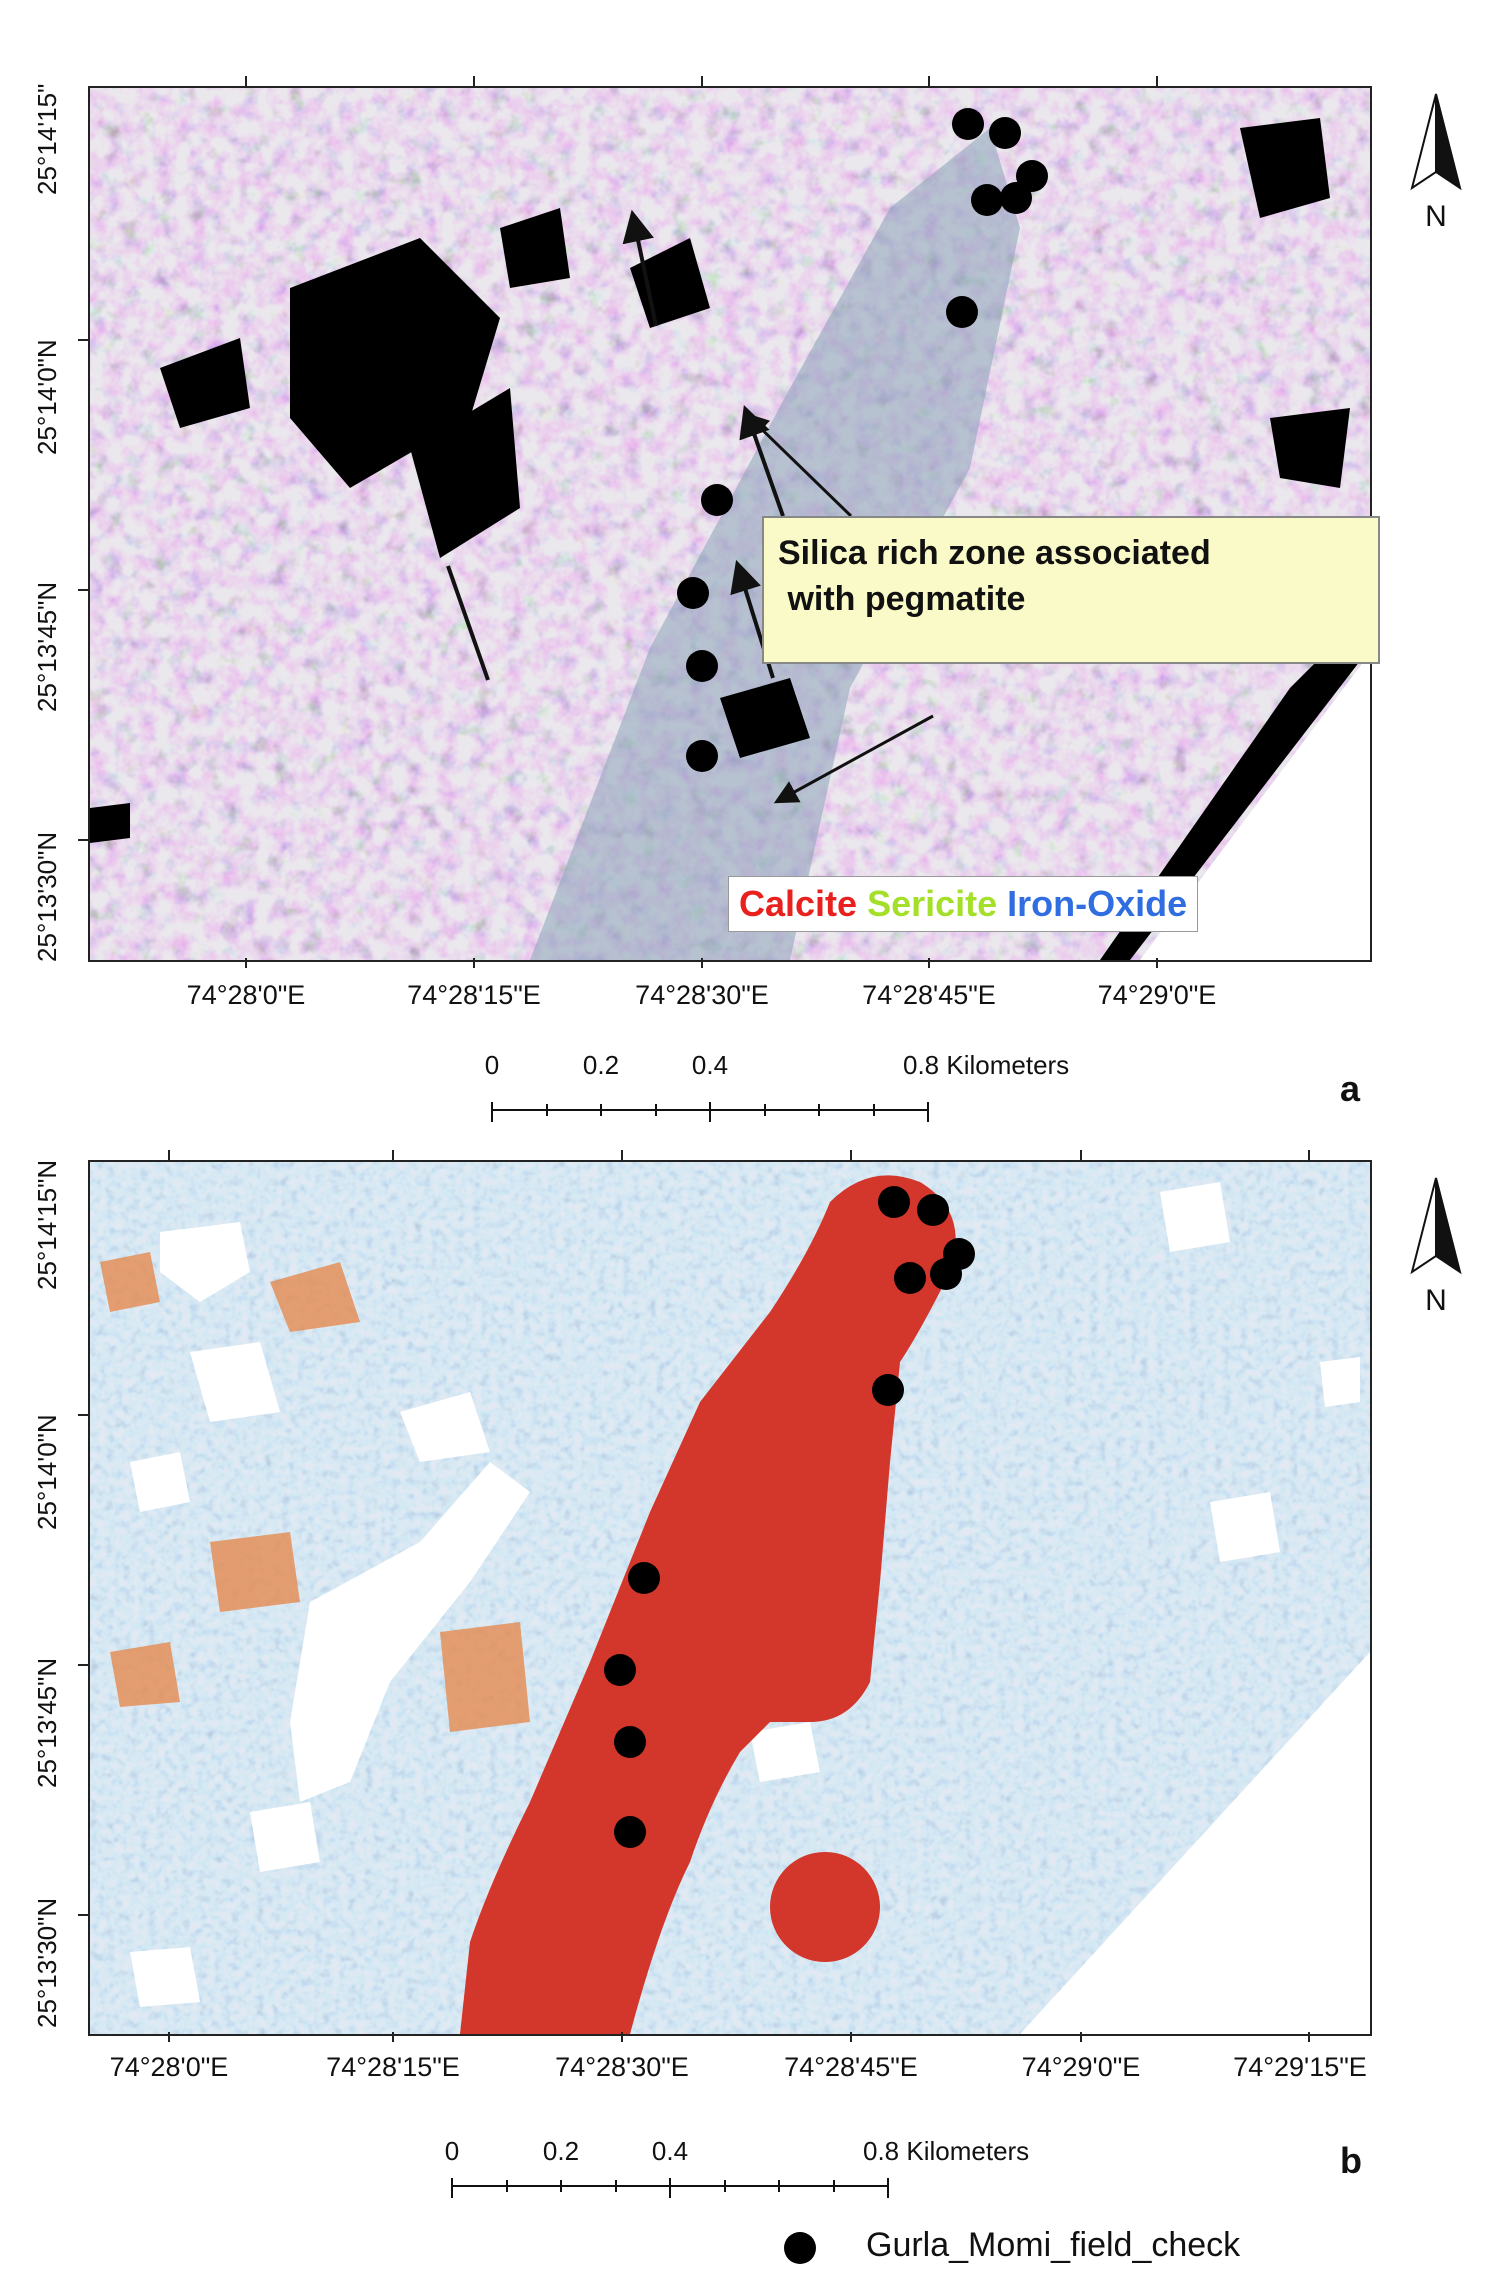 Image resolution: width=1500 pixels, height=2291 pixels. Describe the element at coordinates (1351, 2160) in the screenshot. I see `panel-label-b: b` at that location.